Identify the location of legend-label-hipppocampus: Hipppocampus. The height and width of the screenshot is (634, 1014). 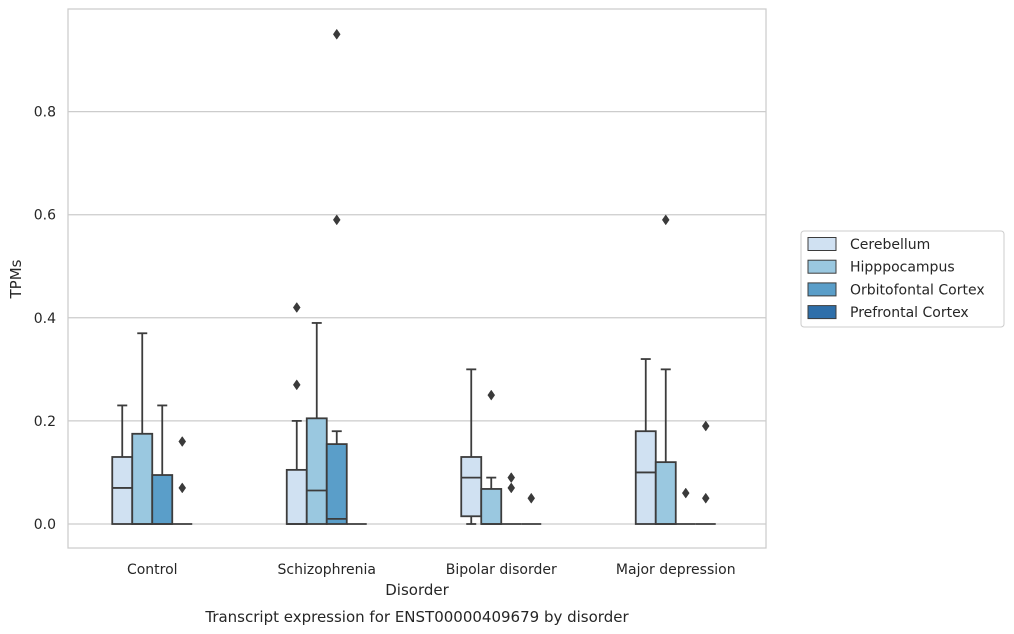
(902, 268).